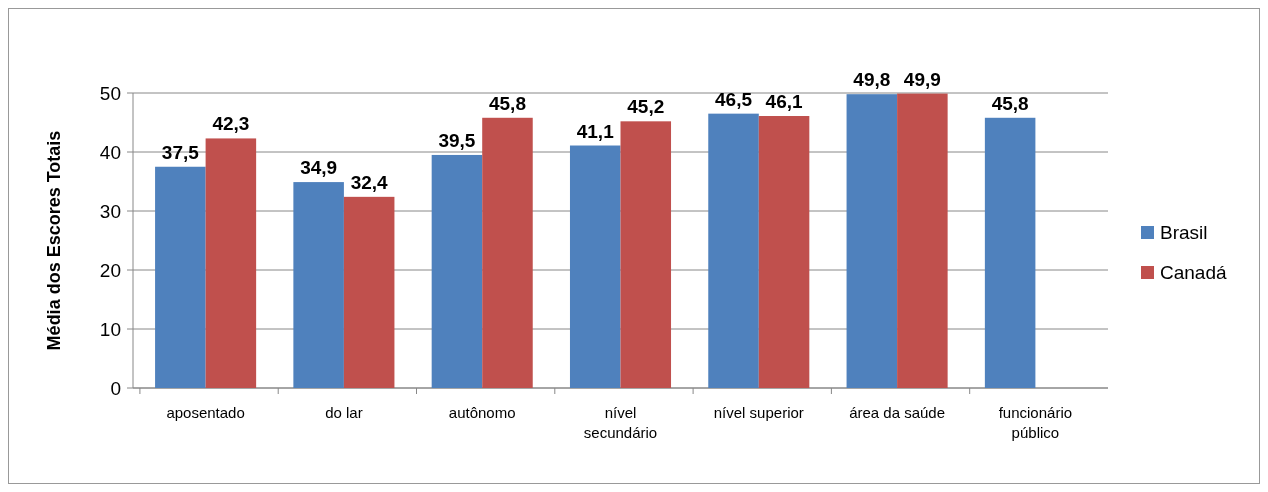 The height and width of the screenshot is (492, 1268). What do you see at coordinates (922, 79) in the screenshot?
I see `data-label: 49,9` at bounding box center [922, 79].